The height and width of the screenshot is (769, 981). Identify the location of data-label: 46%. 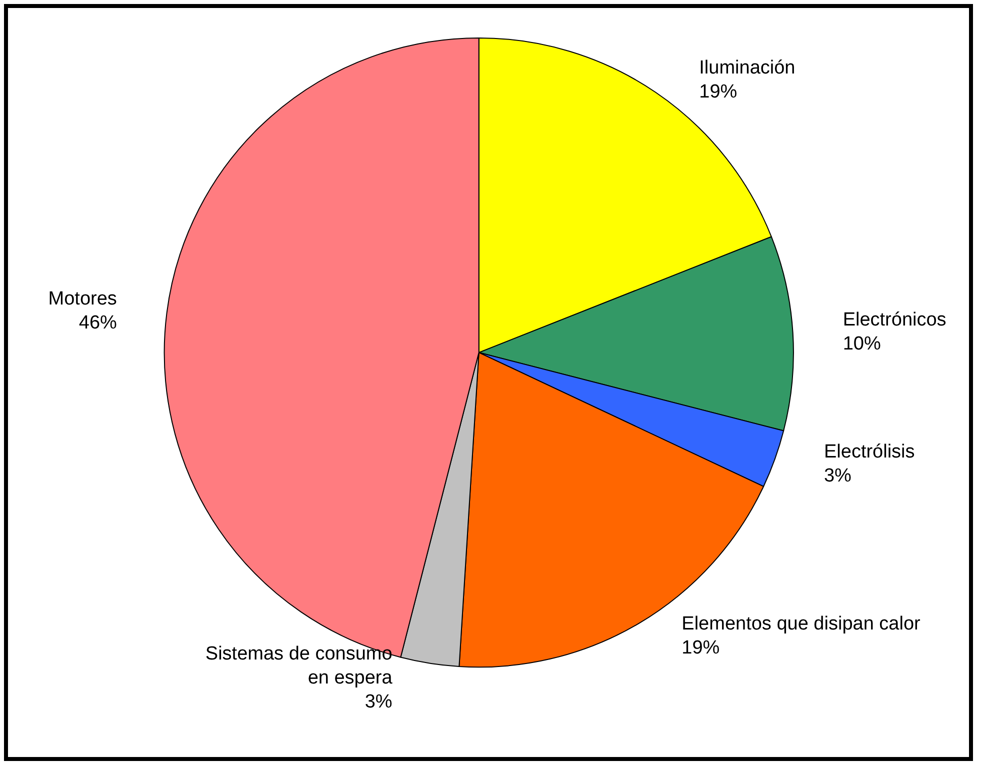
(98, 323).